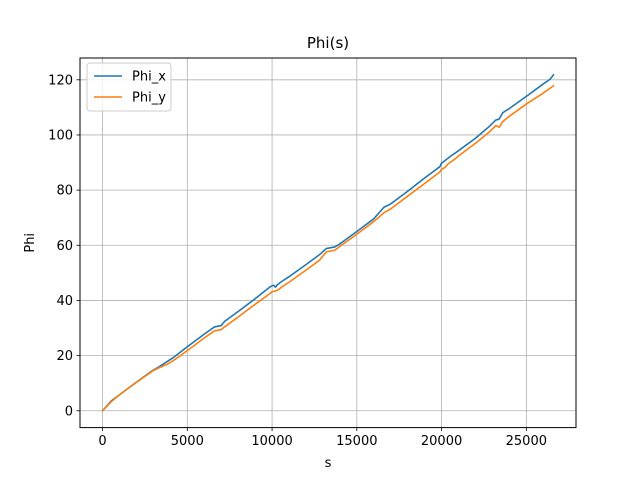 This screenshot has height=480, width=640. Describe the element at coordinates (271, 441) in the screenshot. I see `x-tick-label: 10000` at that location.